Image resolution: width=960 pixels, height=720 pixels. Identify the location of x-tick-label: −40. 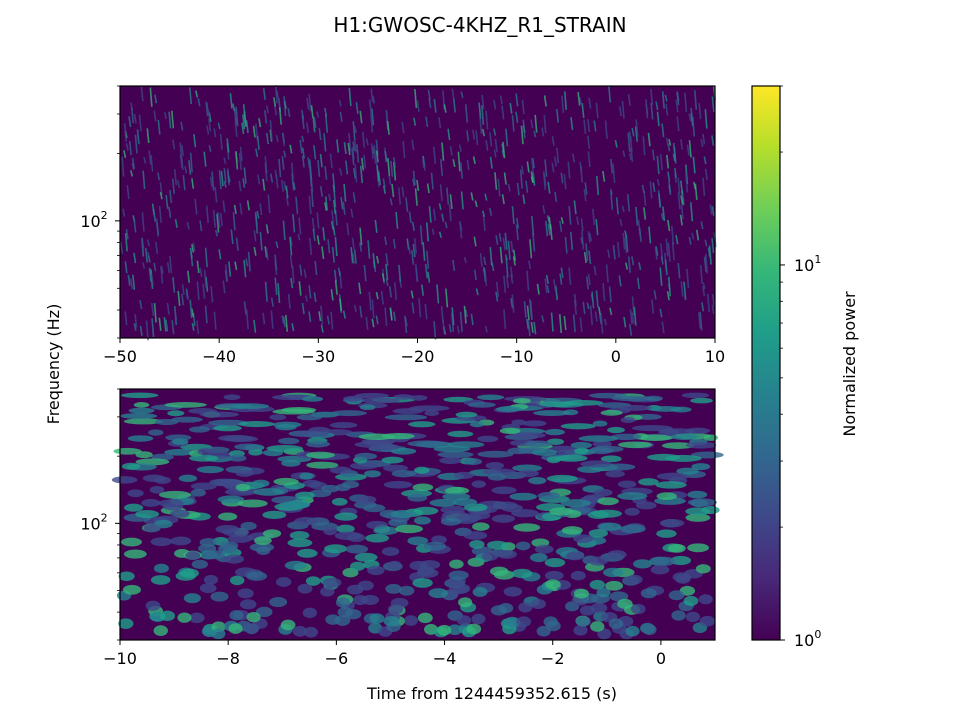
(219, 356).